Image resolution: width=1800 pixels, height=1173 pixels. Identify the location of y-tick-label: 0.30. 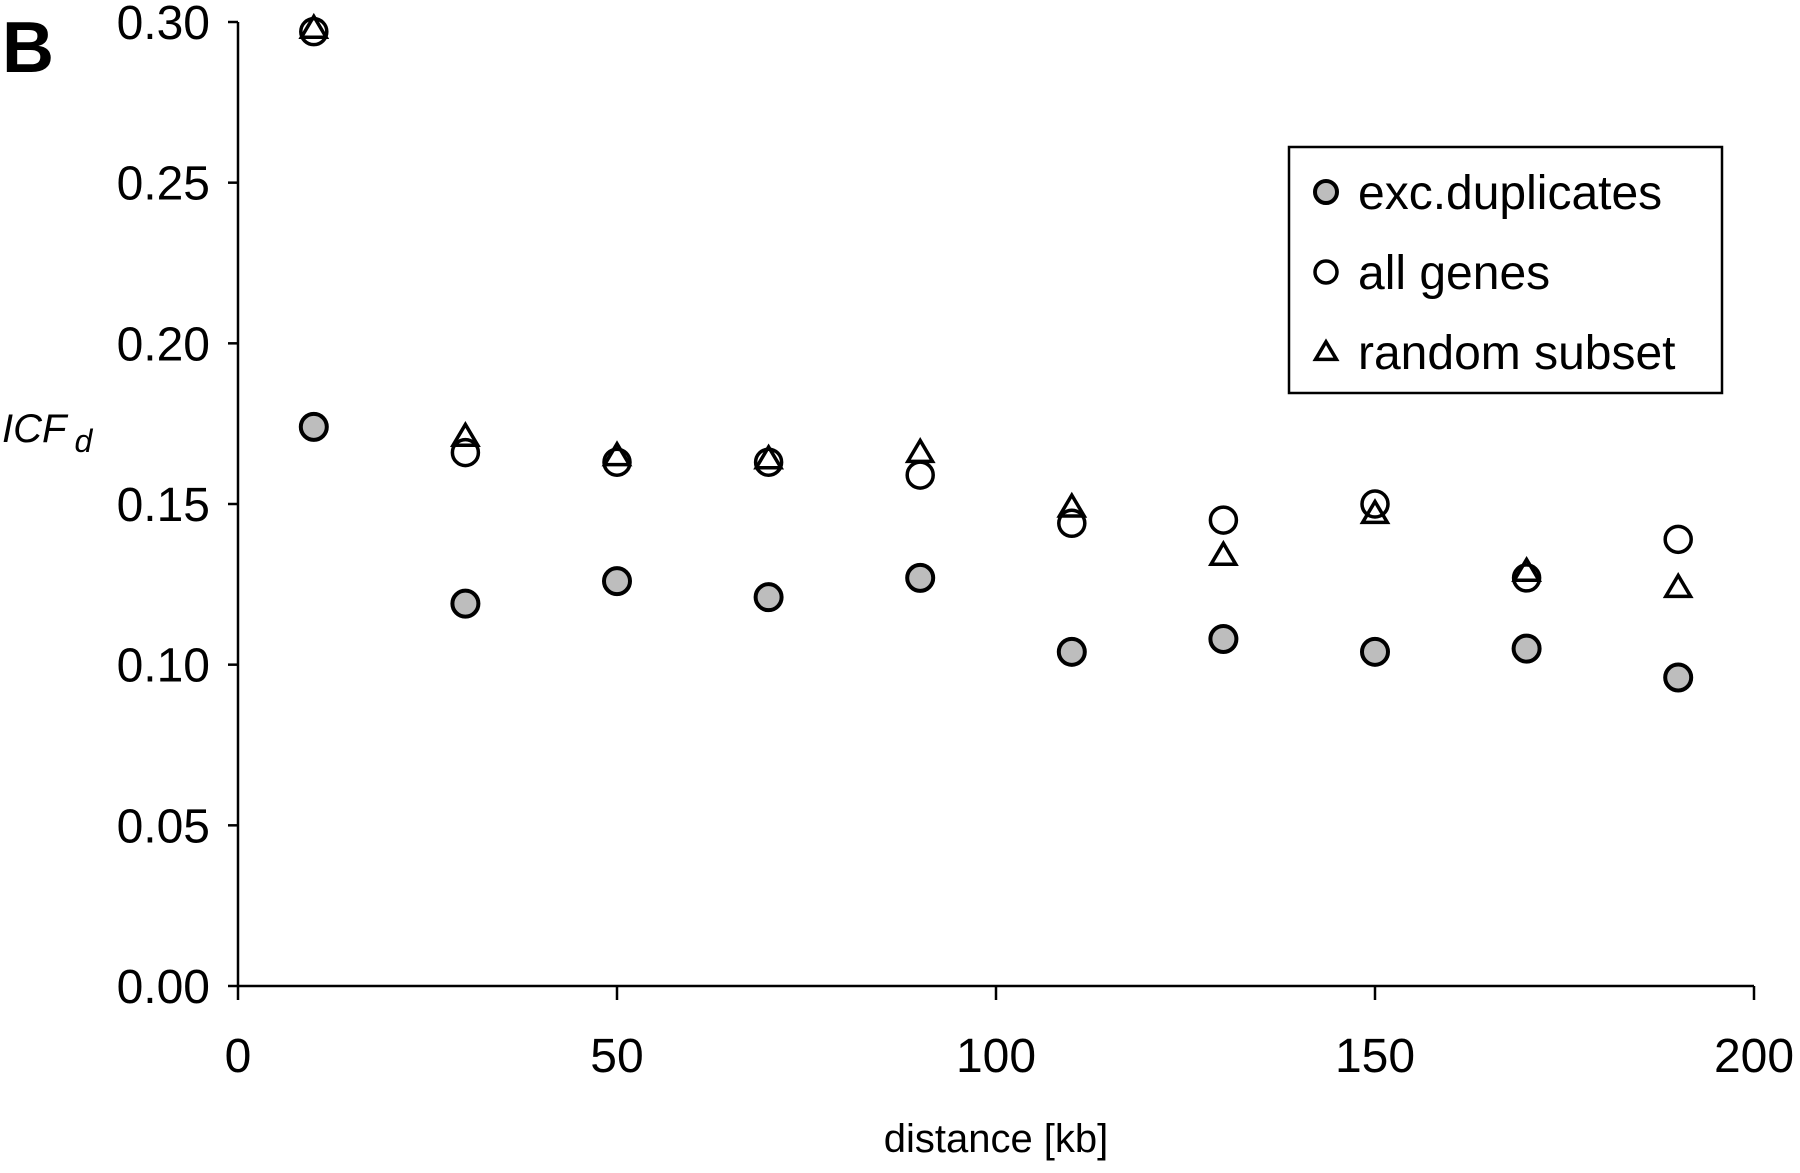
(163, 25).